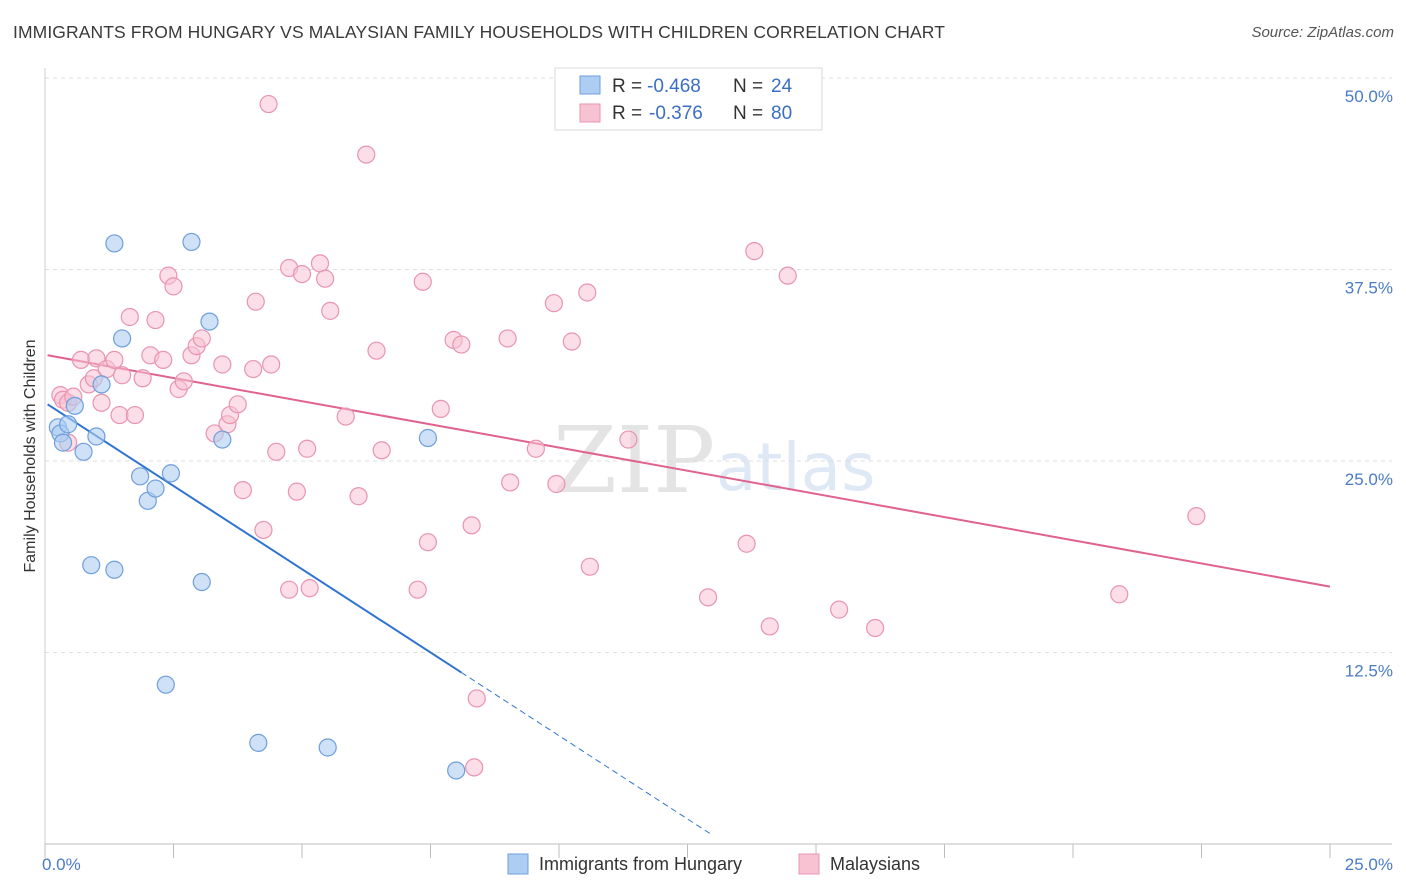 The width and height of the screenshot is (1406, 892). What do you see at coordinates (627, 86) in the screenshot?
I see `legend-r-label-hungary: R =` at bounding box center [627, 86].